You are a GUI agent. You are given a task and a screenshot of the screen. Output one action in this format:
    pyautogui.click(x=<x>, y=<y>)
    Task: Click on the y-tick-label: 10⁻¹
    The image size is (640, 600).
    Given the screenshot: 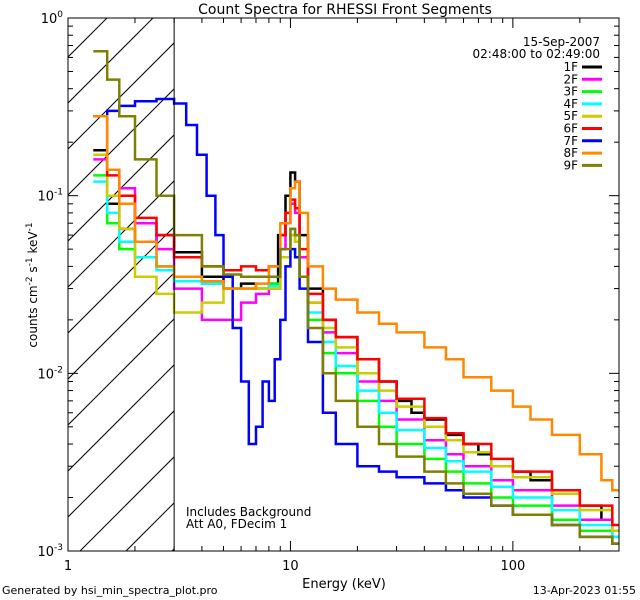 What is the action you would take?
    pyautogui.click(x=50, y=196)
    